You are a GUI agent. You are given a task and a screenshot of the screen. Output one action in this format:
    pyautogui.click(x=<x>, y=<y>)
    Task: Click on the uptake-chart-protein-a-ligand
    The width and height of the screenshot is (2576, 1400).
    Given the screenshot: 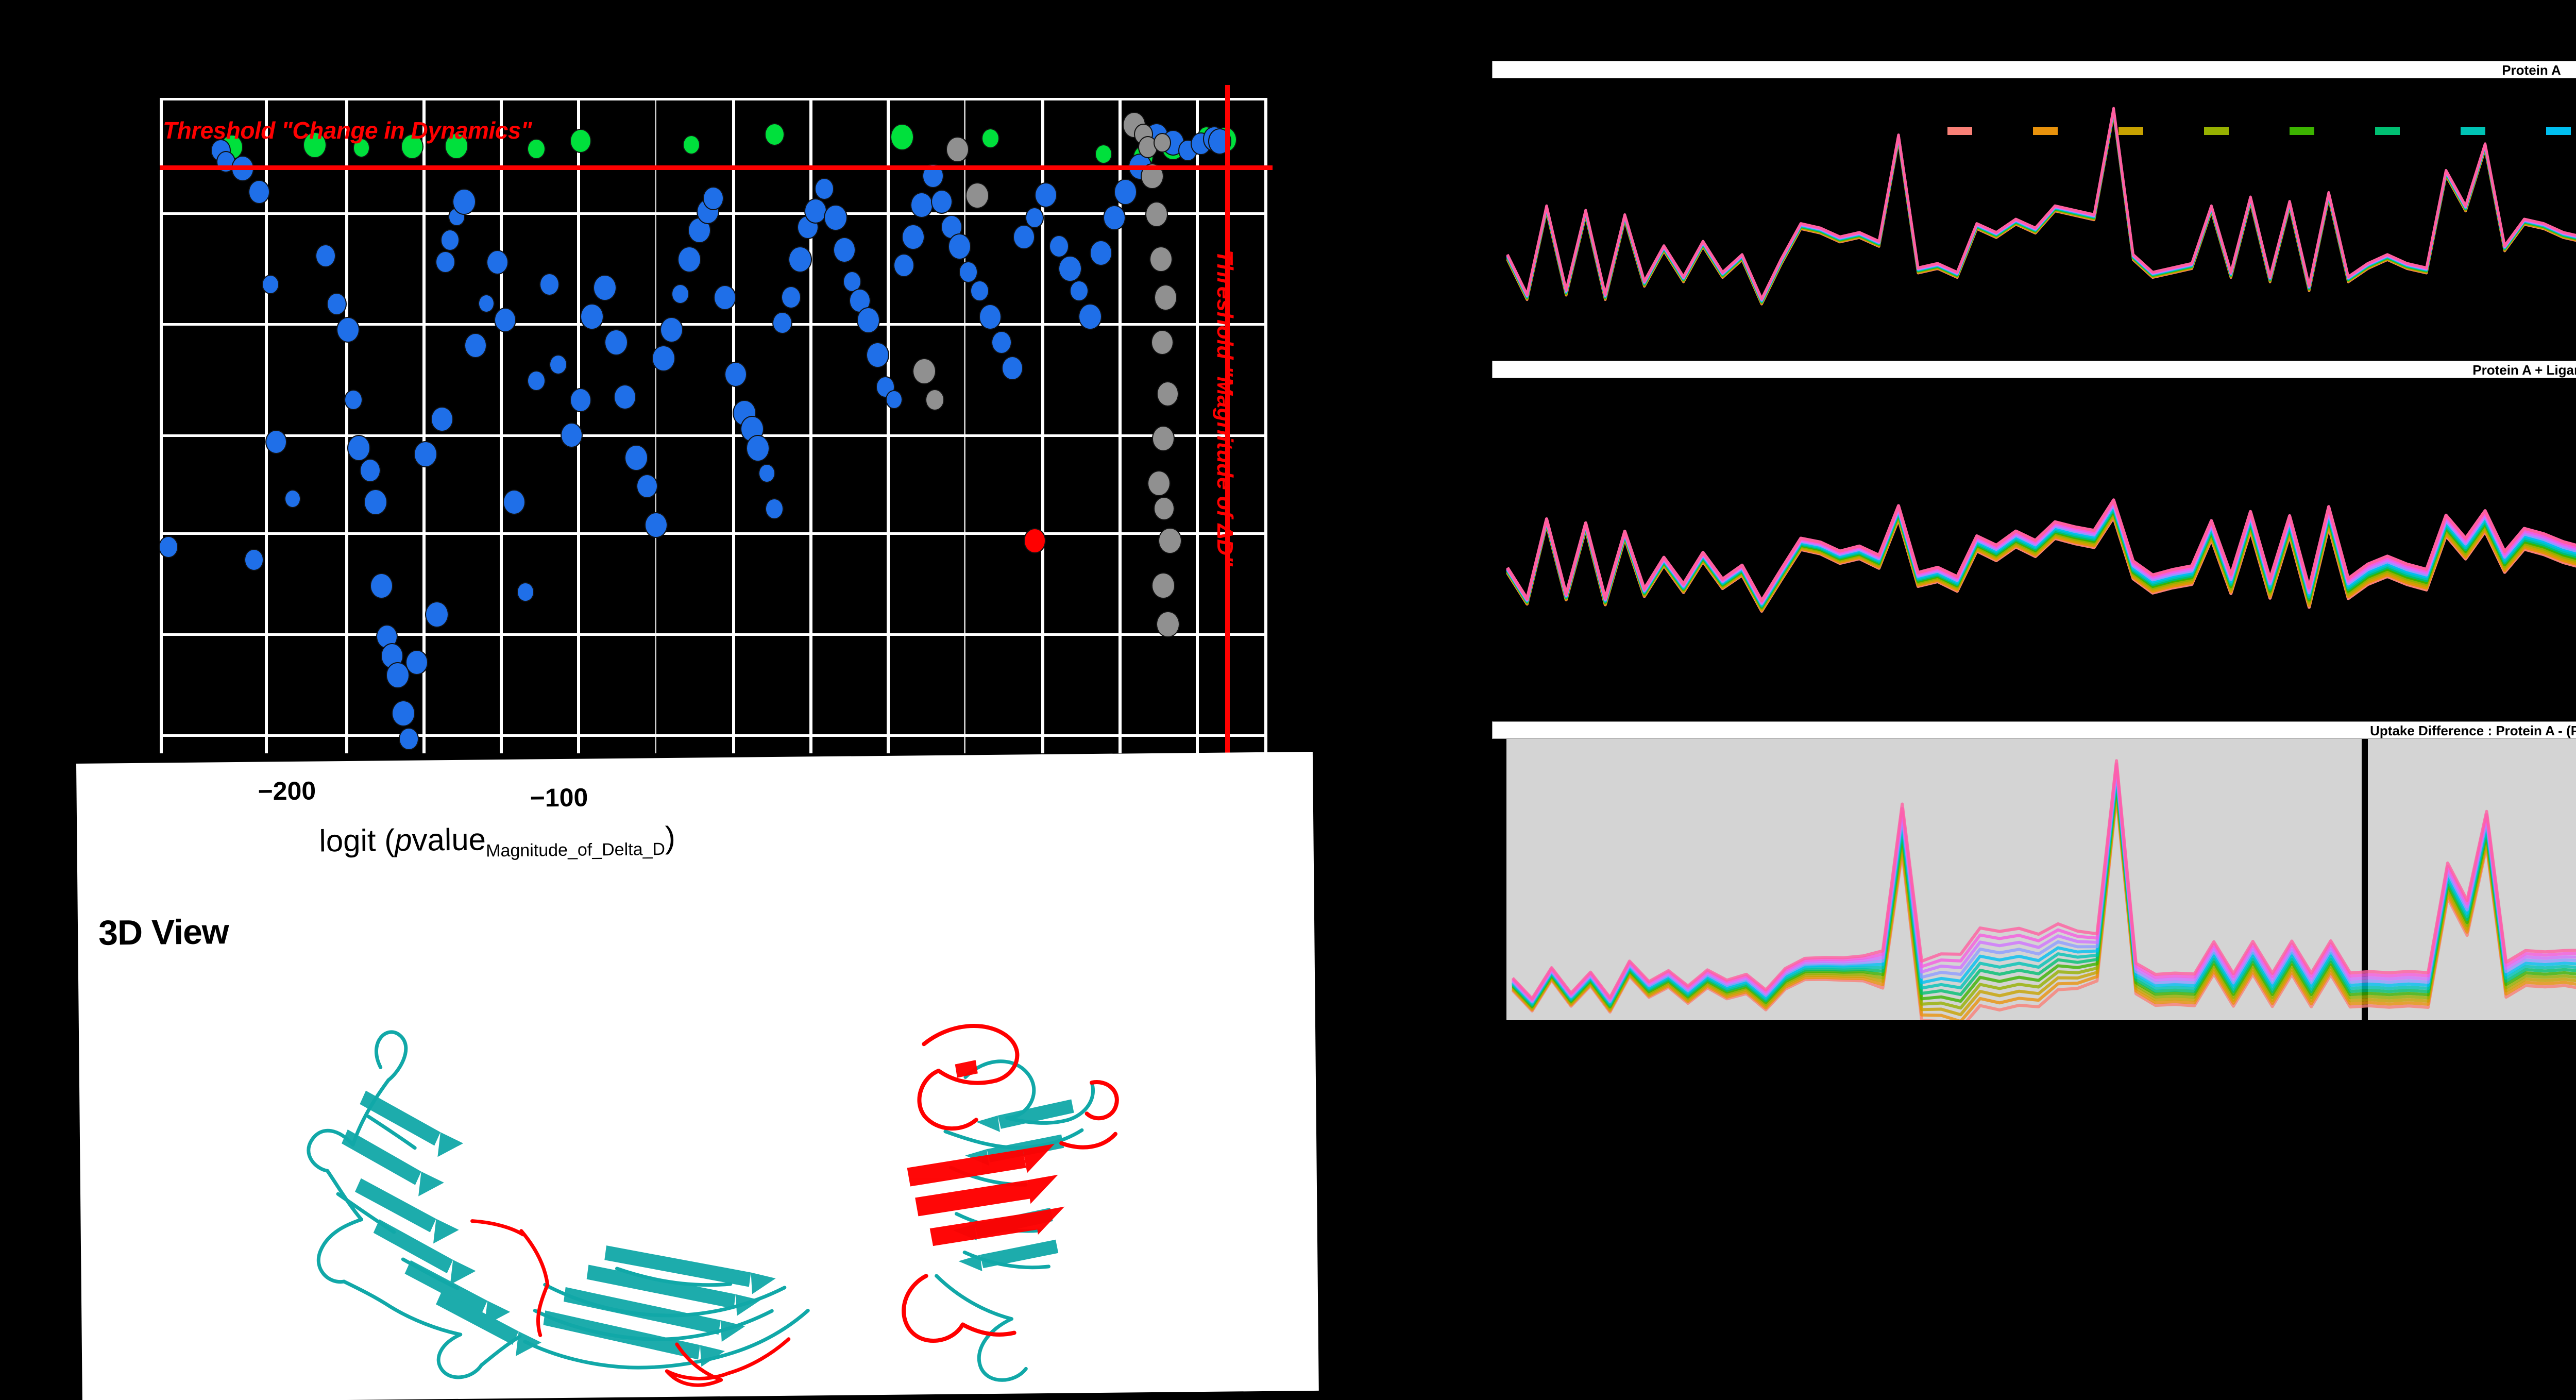 What is the action you would take?
    pyautogui.click(x=2034, y=503)
    